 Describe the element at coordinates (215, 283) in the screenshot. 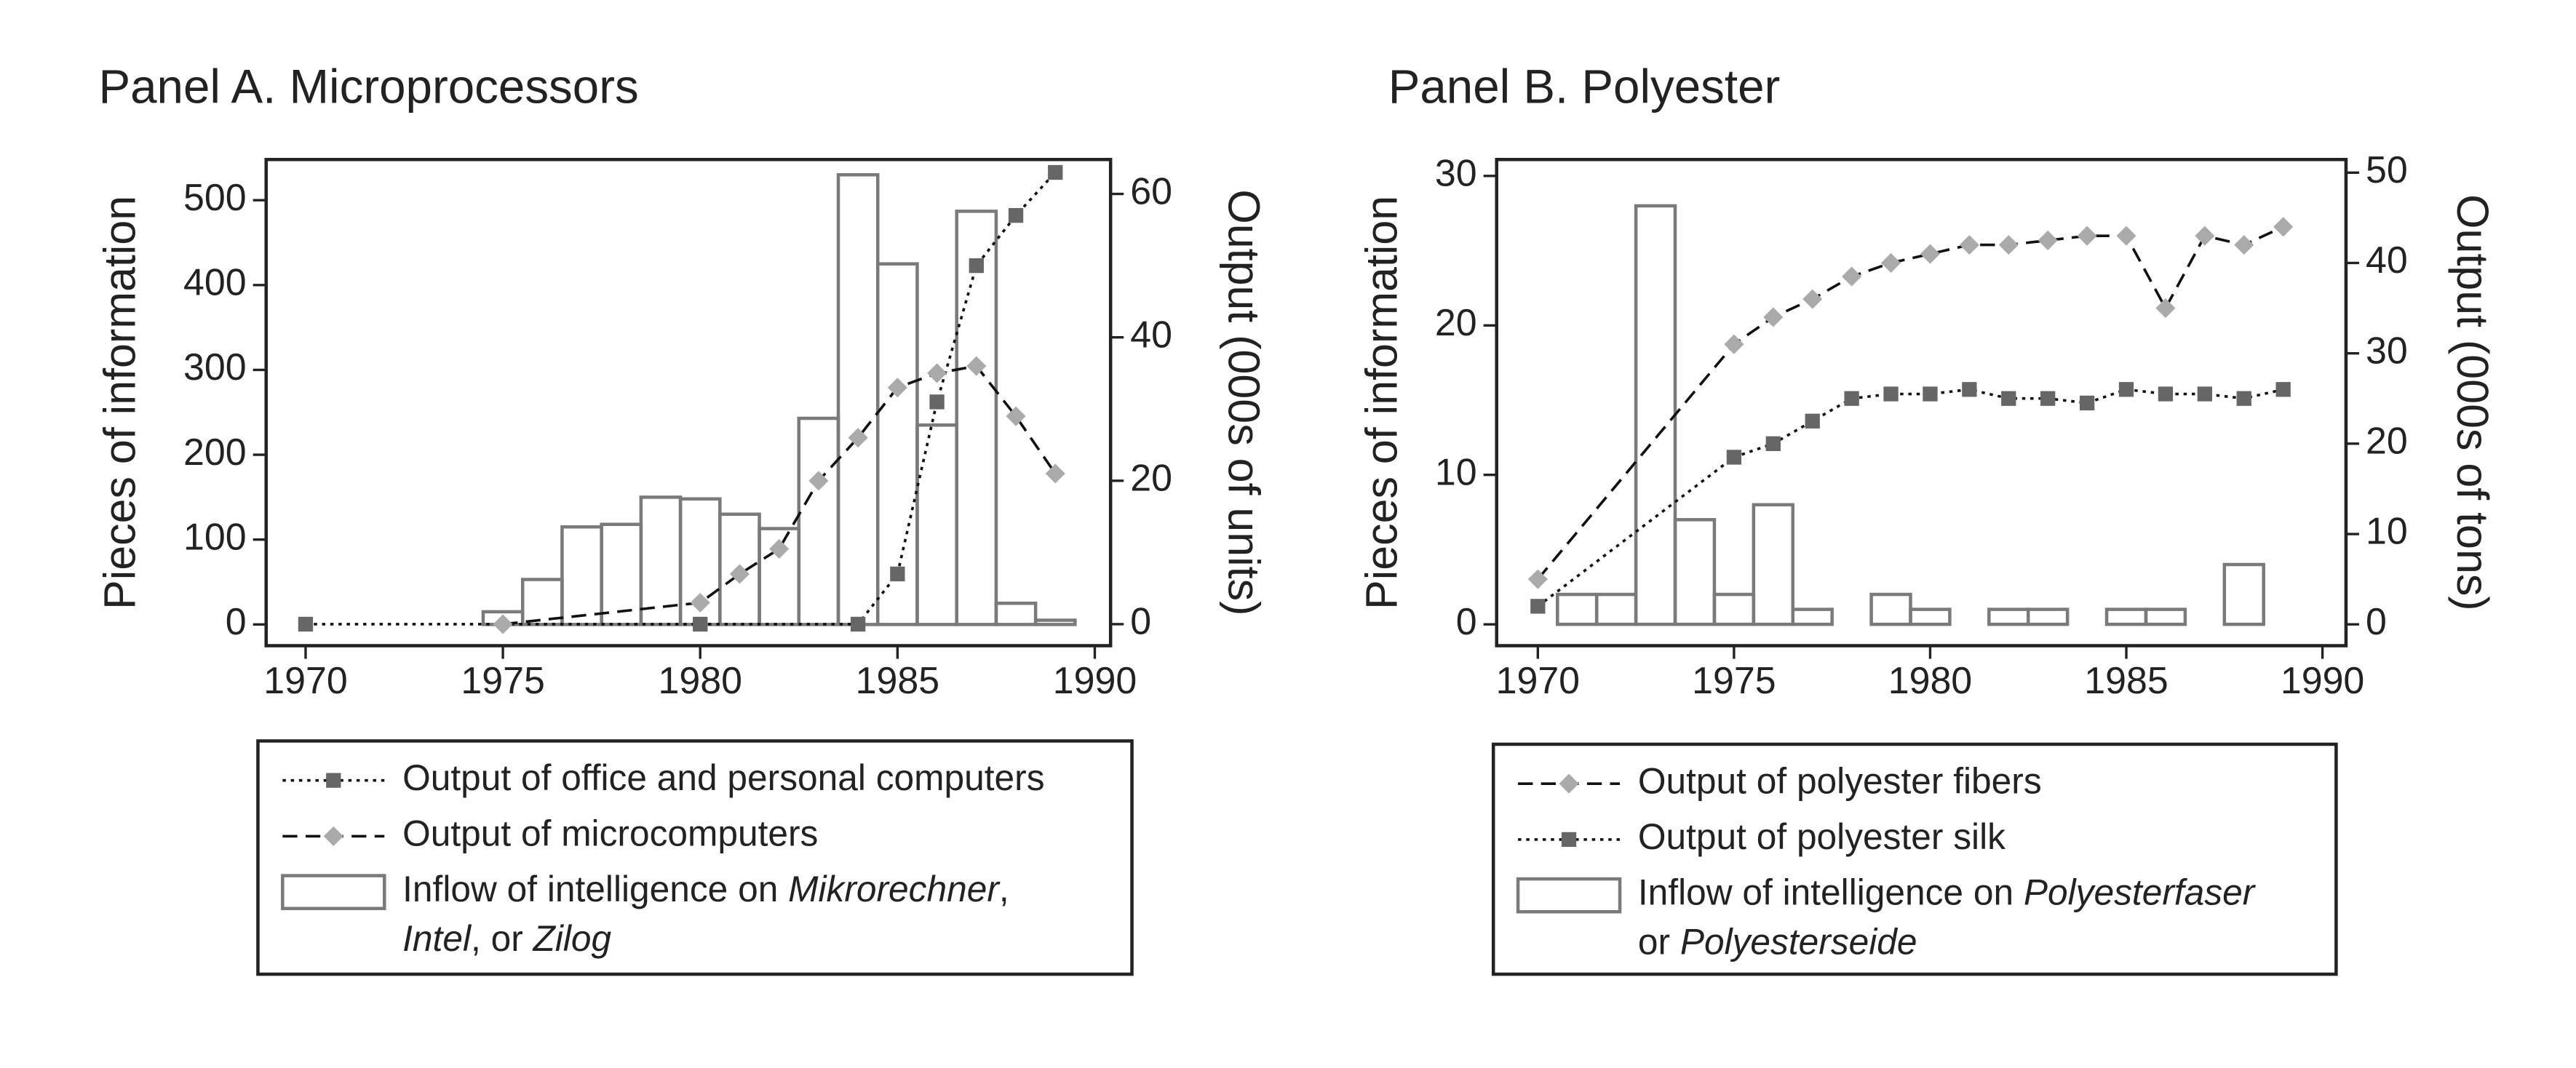

I see `y-tick-label: 400` at that location.